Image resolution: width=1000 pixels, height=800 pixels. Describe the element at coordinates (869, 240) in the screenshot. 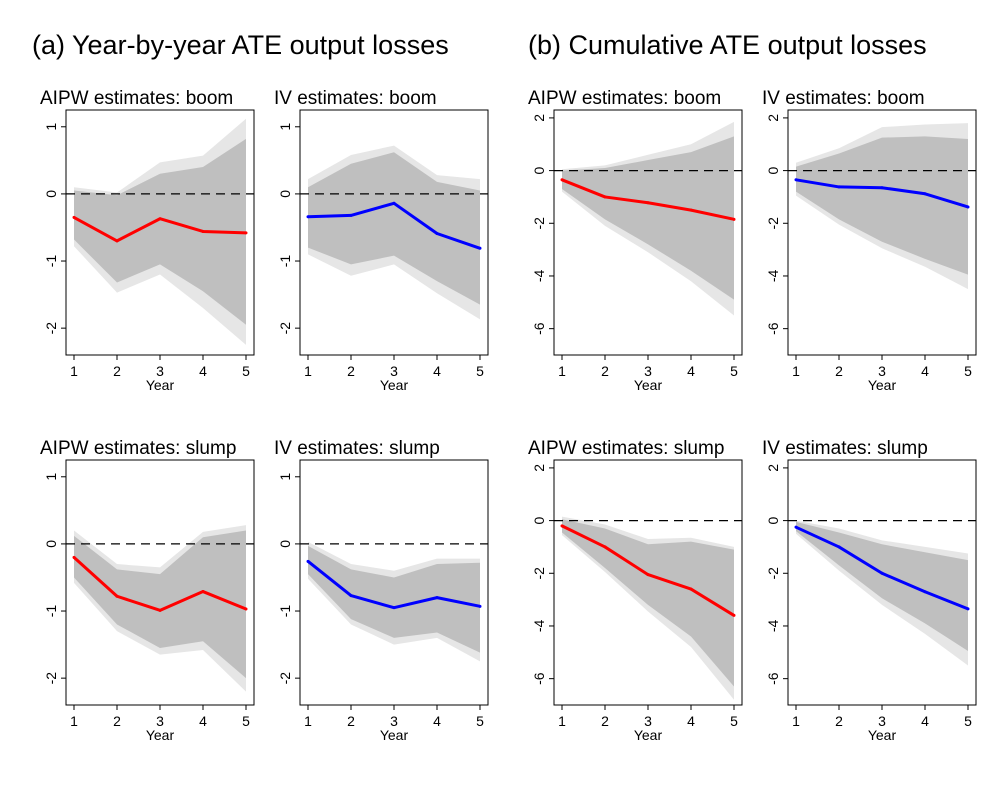

I see `chart-iv-boom-cumulative: IV estimates: boom 2 0 -2 -4 -6 1 2 3 4 5 Year` at that location.